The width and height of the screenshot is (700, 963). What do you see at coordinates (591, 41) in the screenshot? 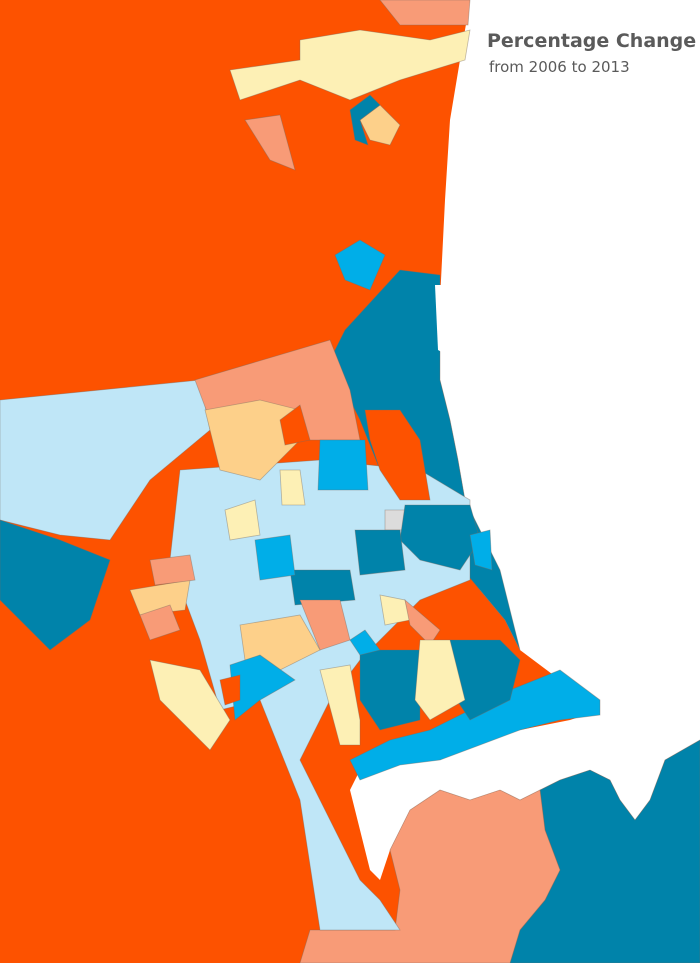
I see `map-title: Percentage Change` at bounding box center [591, 41].